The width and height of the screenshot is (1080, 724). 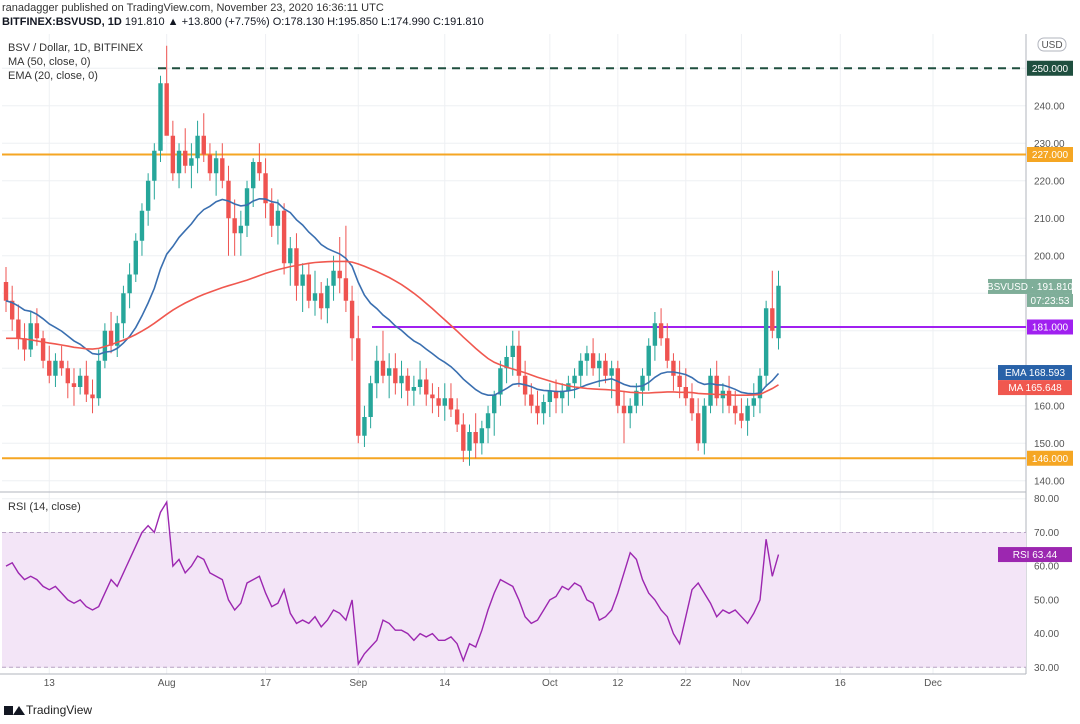 I want to click on time-tick-label: Aug, so click(x=167, y=683).